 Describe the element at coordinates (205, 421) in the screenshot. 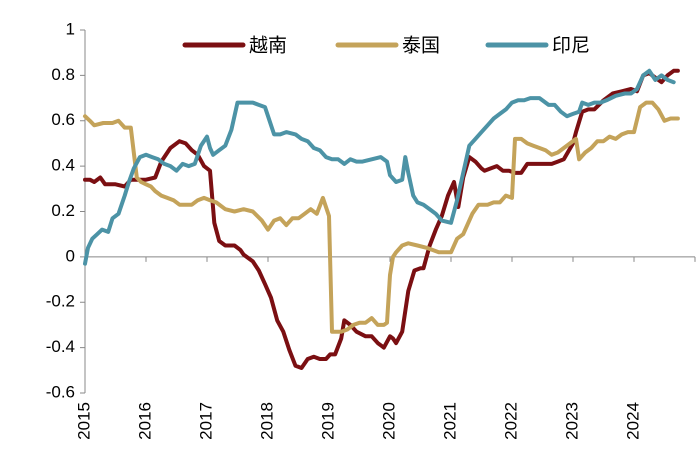

I see `x-tick-label: 2017` at that location.